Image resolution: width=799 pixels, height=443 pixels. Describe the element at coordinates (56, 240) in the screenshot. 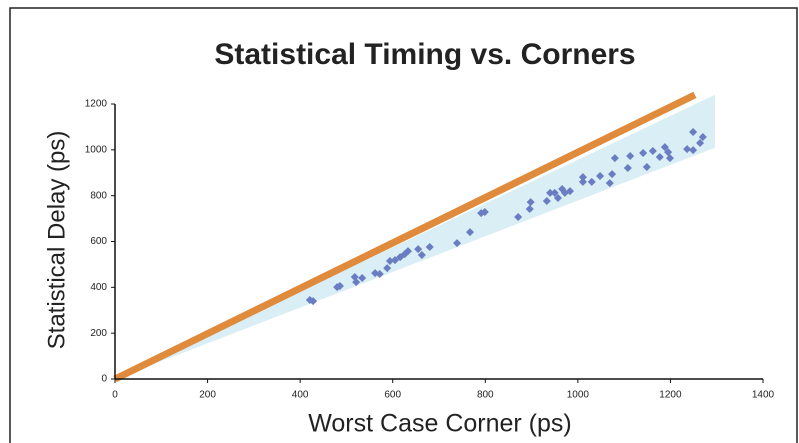

I see `y-axis-label: Statistical Delay (ps)` at that location.